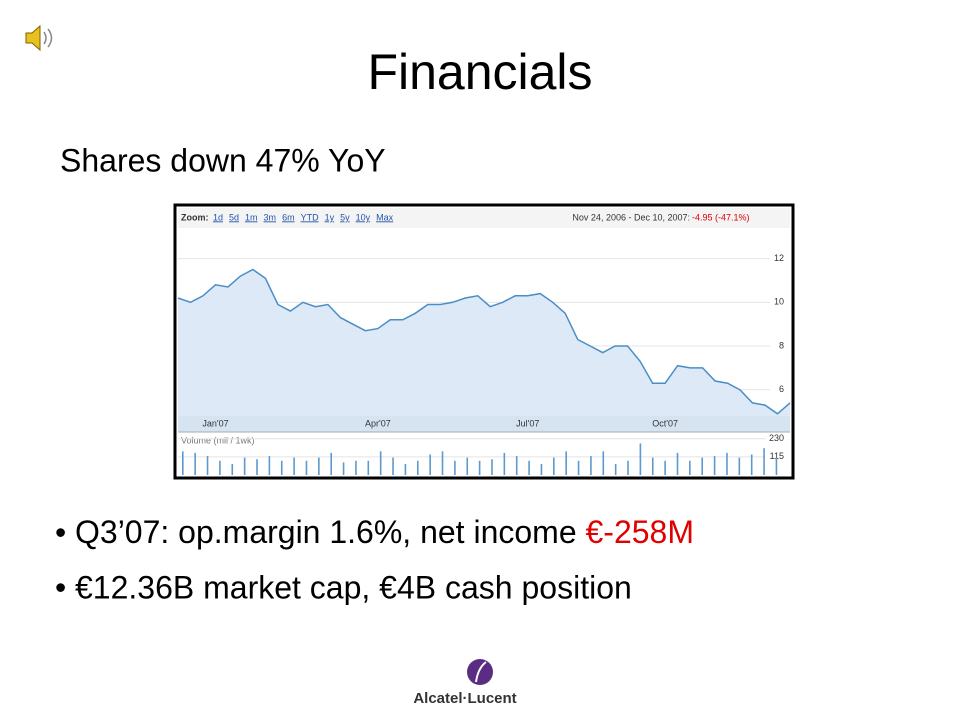 The image size is (960, 720). I want to click on volume-label: Volume (mil / 1wk), so click(218, 440).